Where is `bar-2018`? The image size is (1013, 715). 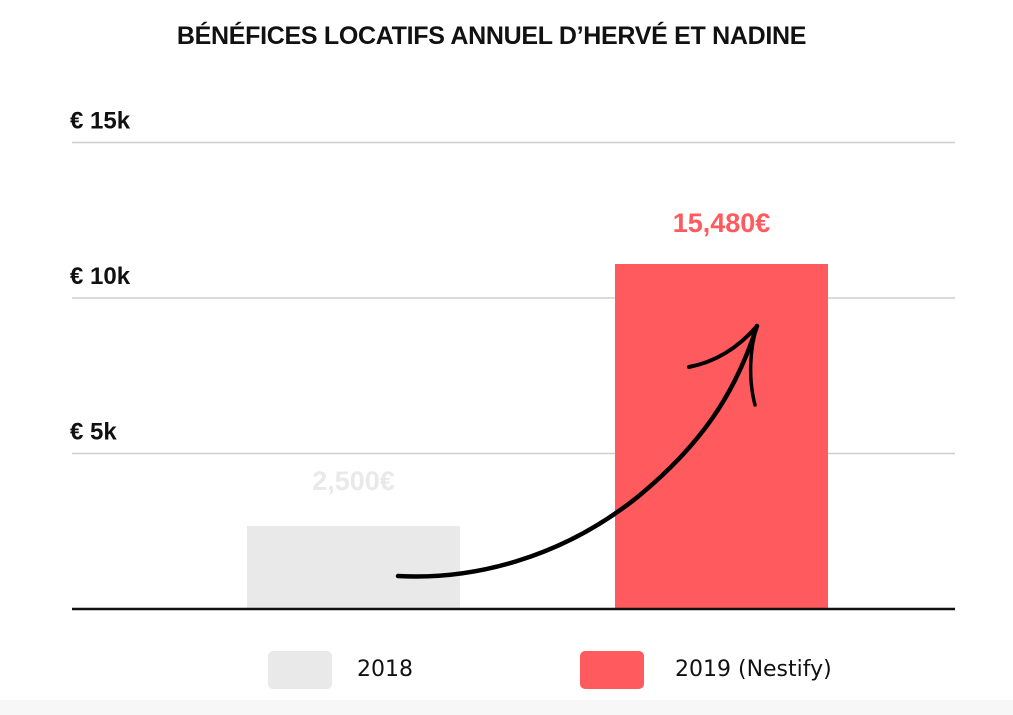 bar-2018 is located at coordinates (353, 567).